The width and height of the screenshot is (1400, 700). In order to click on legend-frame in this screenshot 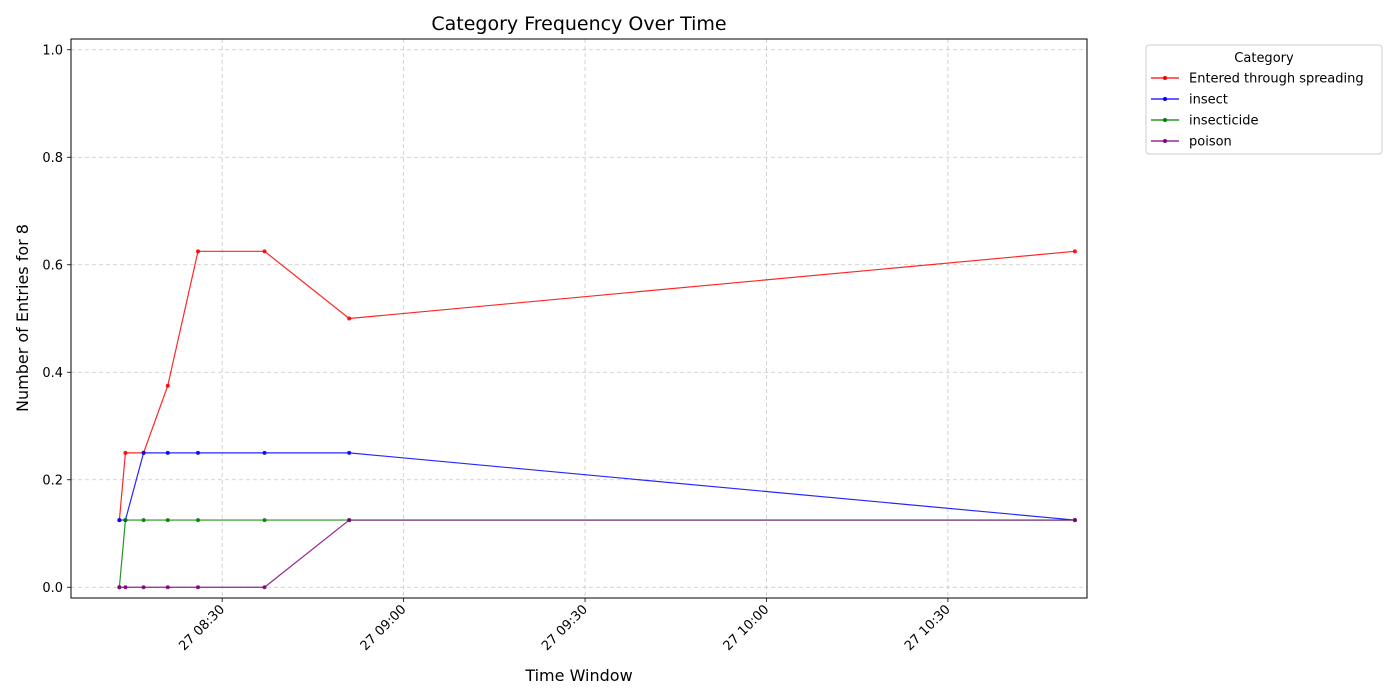, I will do `click(1264, 99)`.